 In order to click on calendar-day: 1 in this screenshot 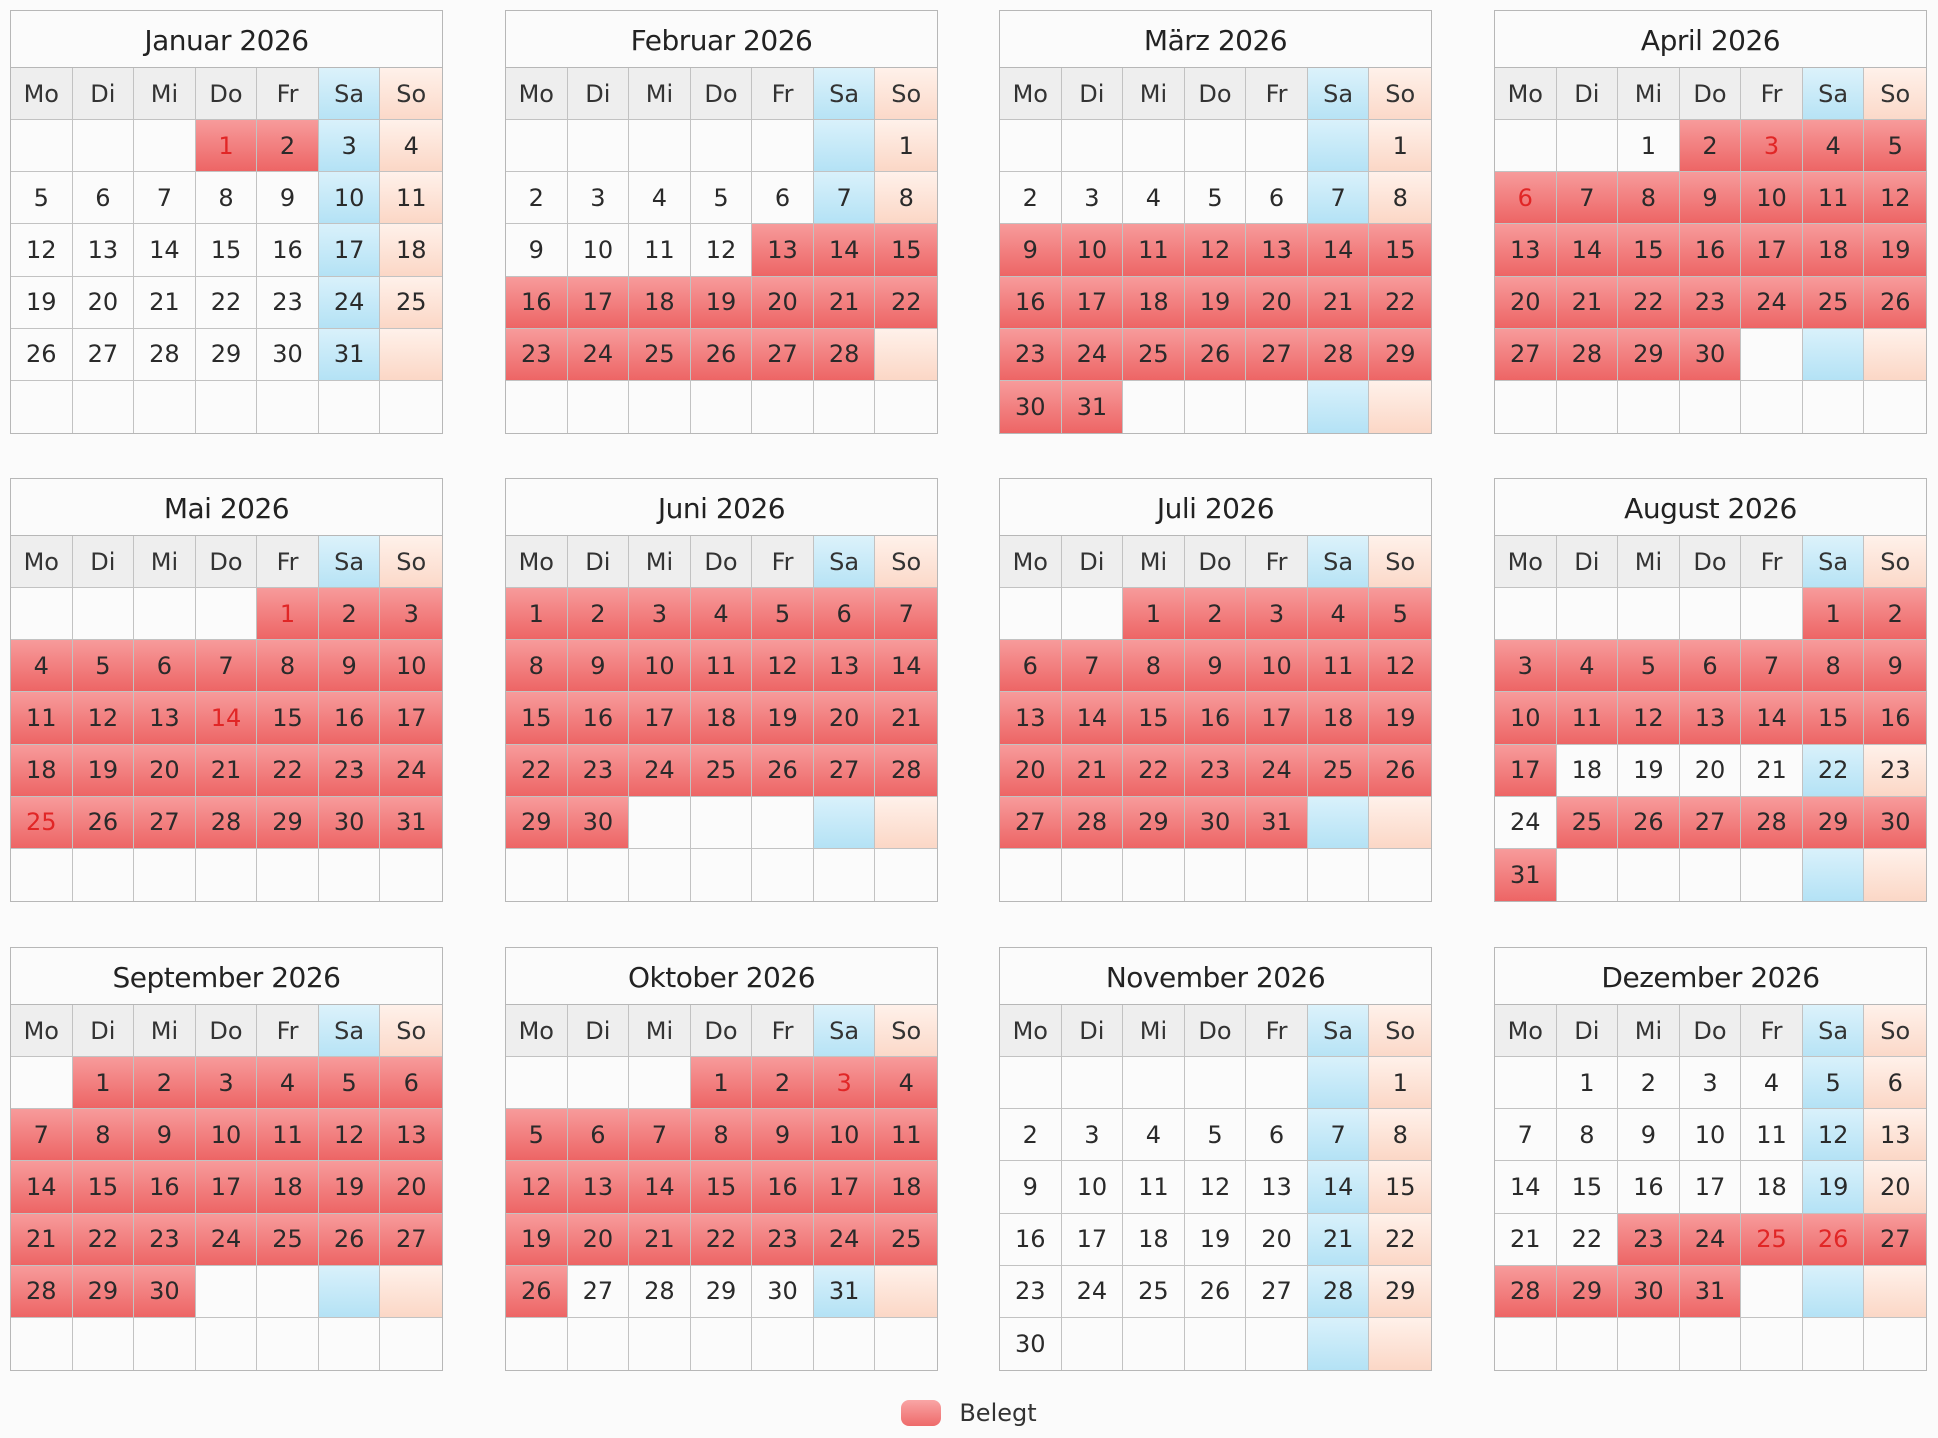, I will do `click(537, 614)`.